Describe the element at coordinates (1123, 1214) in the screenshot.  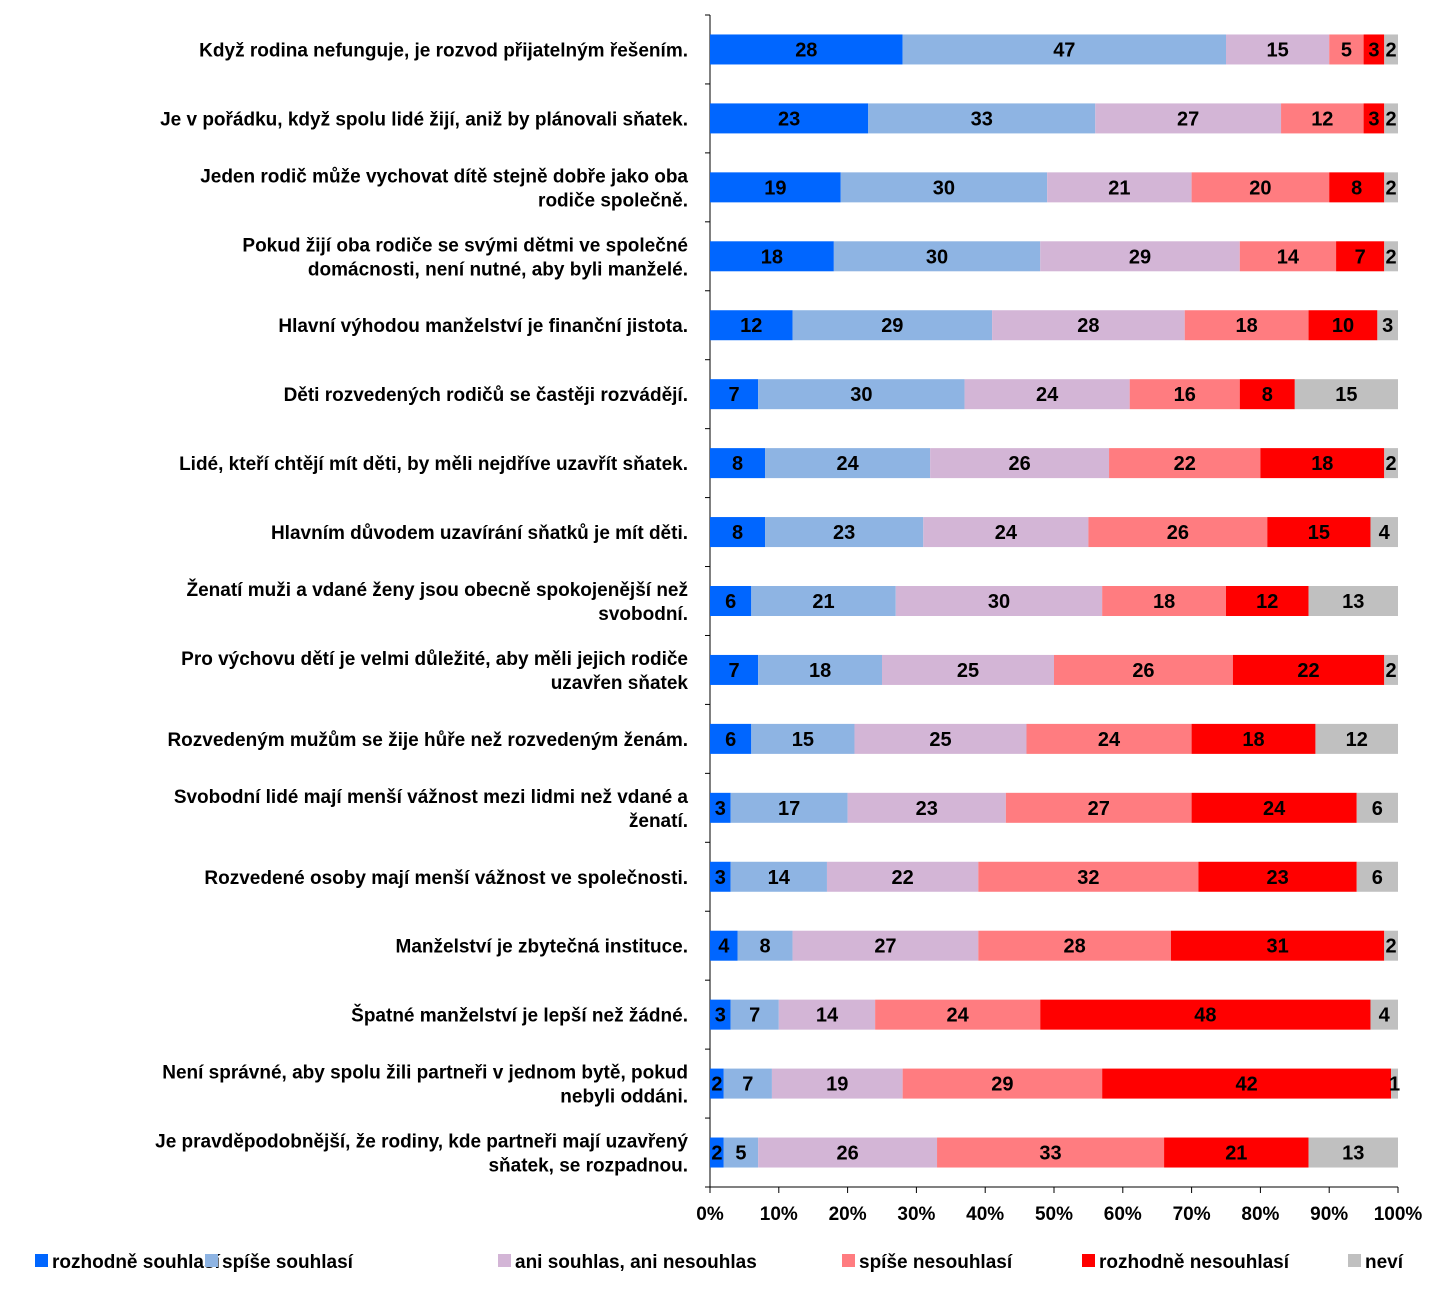
I see `x-tick-label: 60%` at that location.